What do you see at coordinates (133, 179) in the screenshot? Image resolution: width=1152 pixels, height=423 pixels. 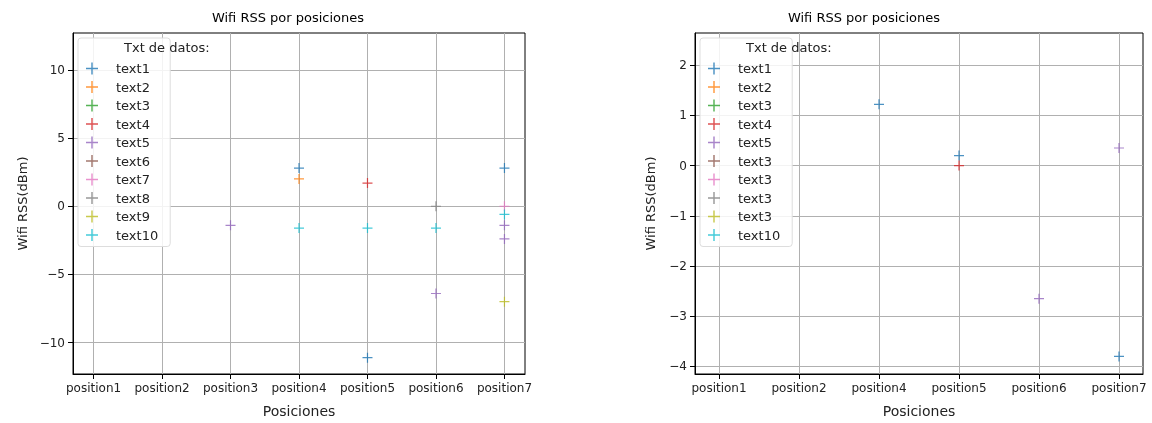 I see `legend-label: text7` at bounding box center [133, 179].